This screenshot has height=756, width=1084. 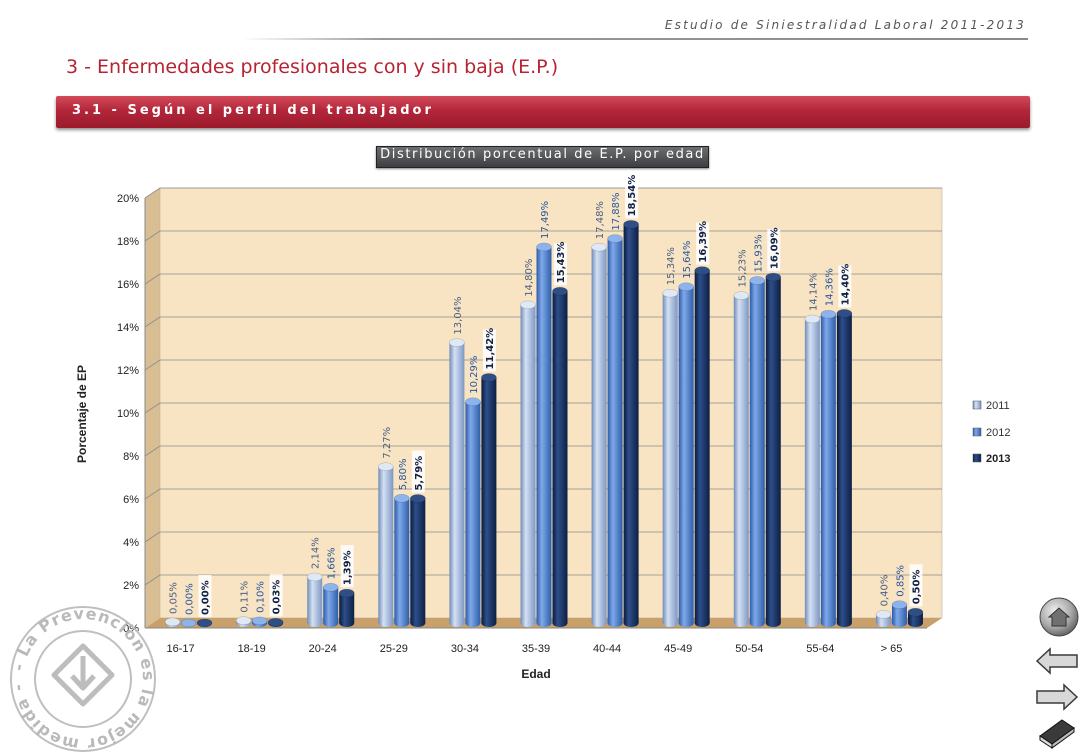 I want to click on forward-arrow-icon, so click(x=1057, y=697).